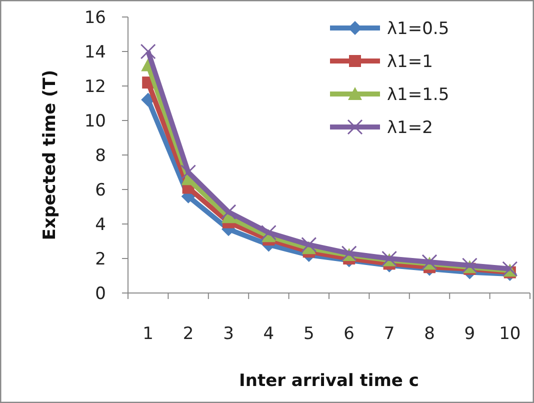 This screenshot has height=403, width=534. What do you see at coordinates (100, 156) in the screenshot?
I see `y-tick-label: 8` at bounding box center [100, 156].